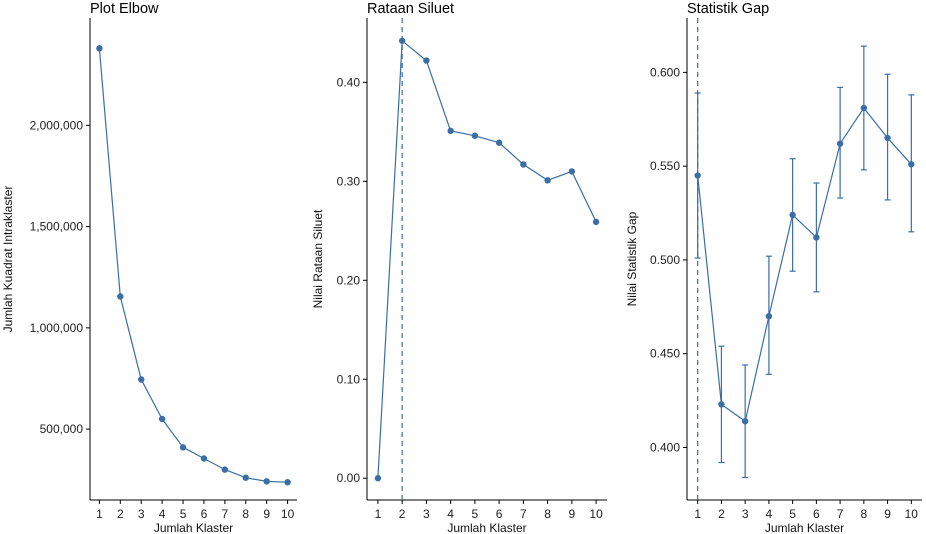 The width and height of the screenshot is (926, 534). I want to click on y-tick-label: 0.40, so click(349, 82).